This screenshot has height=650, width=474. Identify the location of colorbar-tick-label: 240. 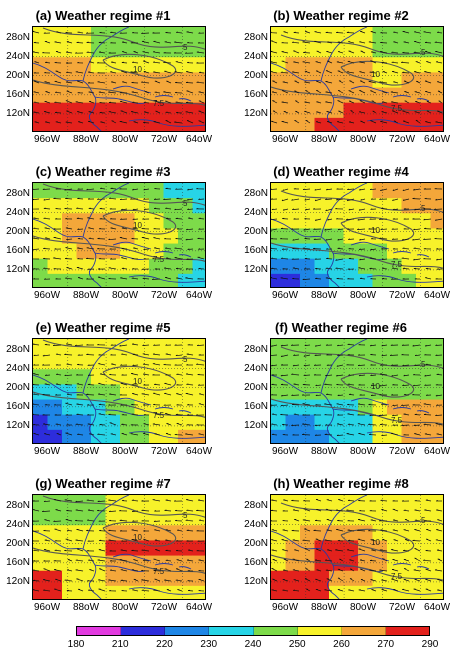
(253, 644).